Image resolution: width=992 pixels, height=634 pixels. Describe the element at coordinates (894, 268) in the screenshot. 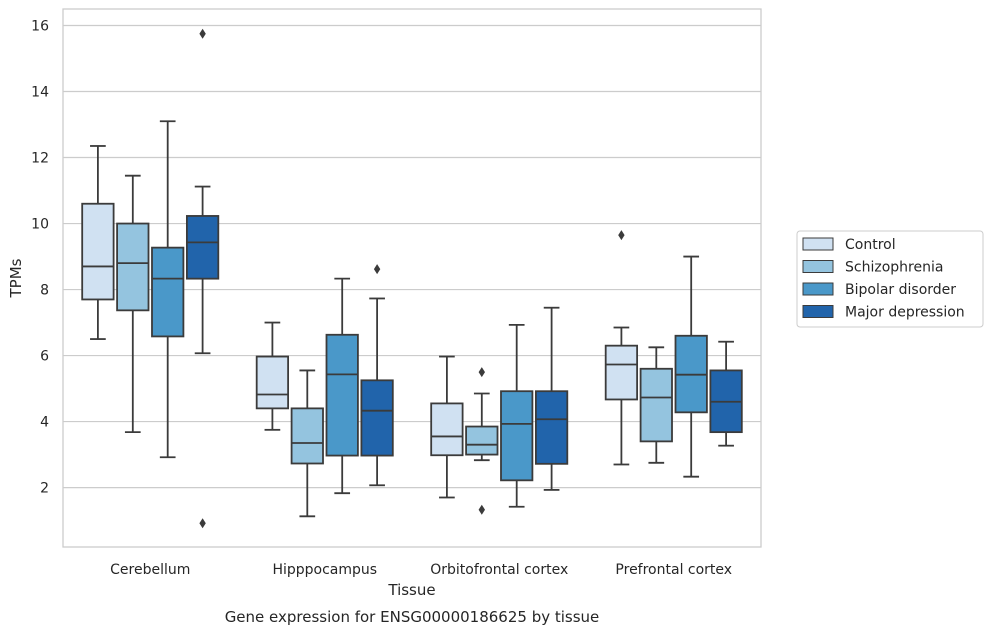

I see `legend-label: Schizophrenia` at that location.